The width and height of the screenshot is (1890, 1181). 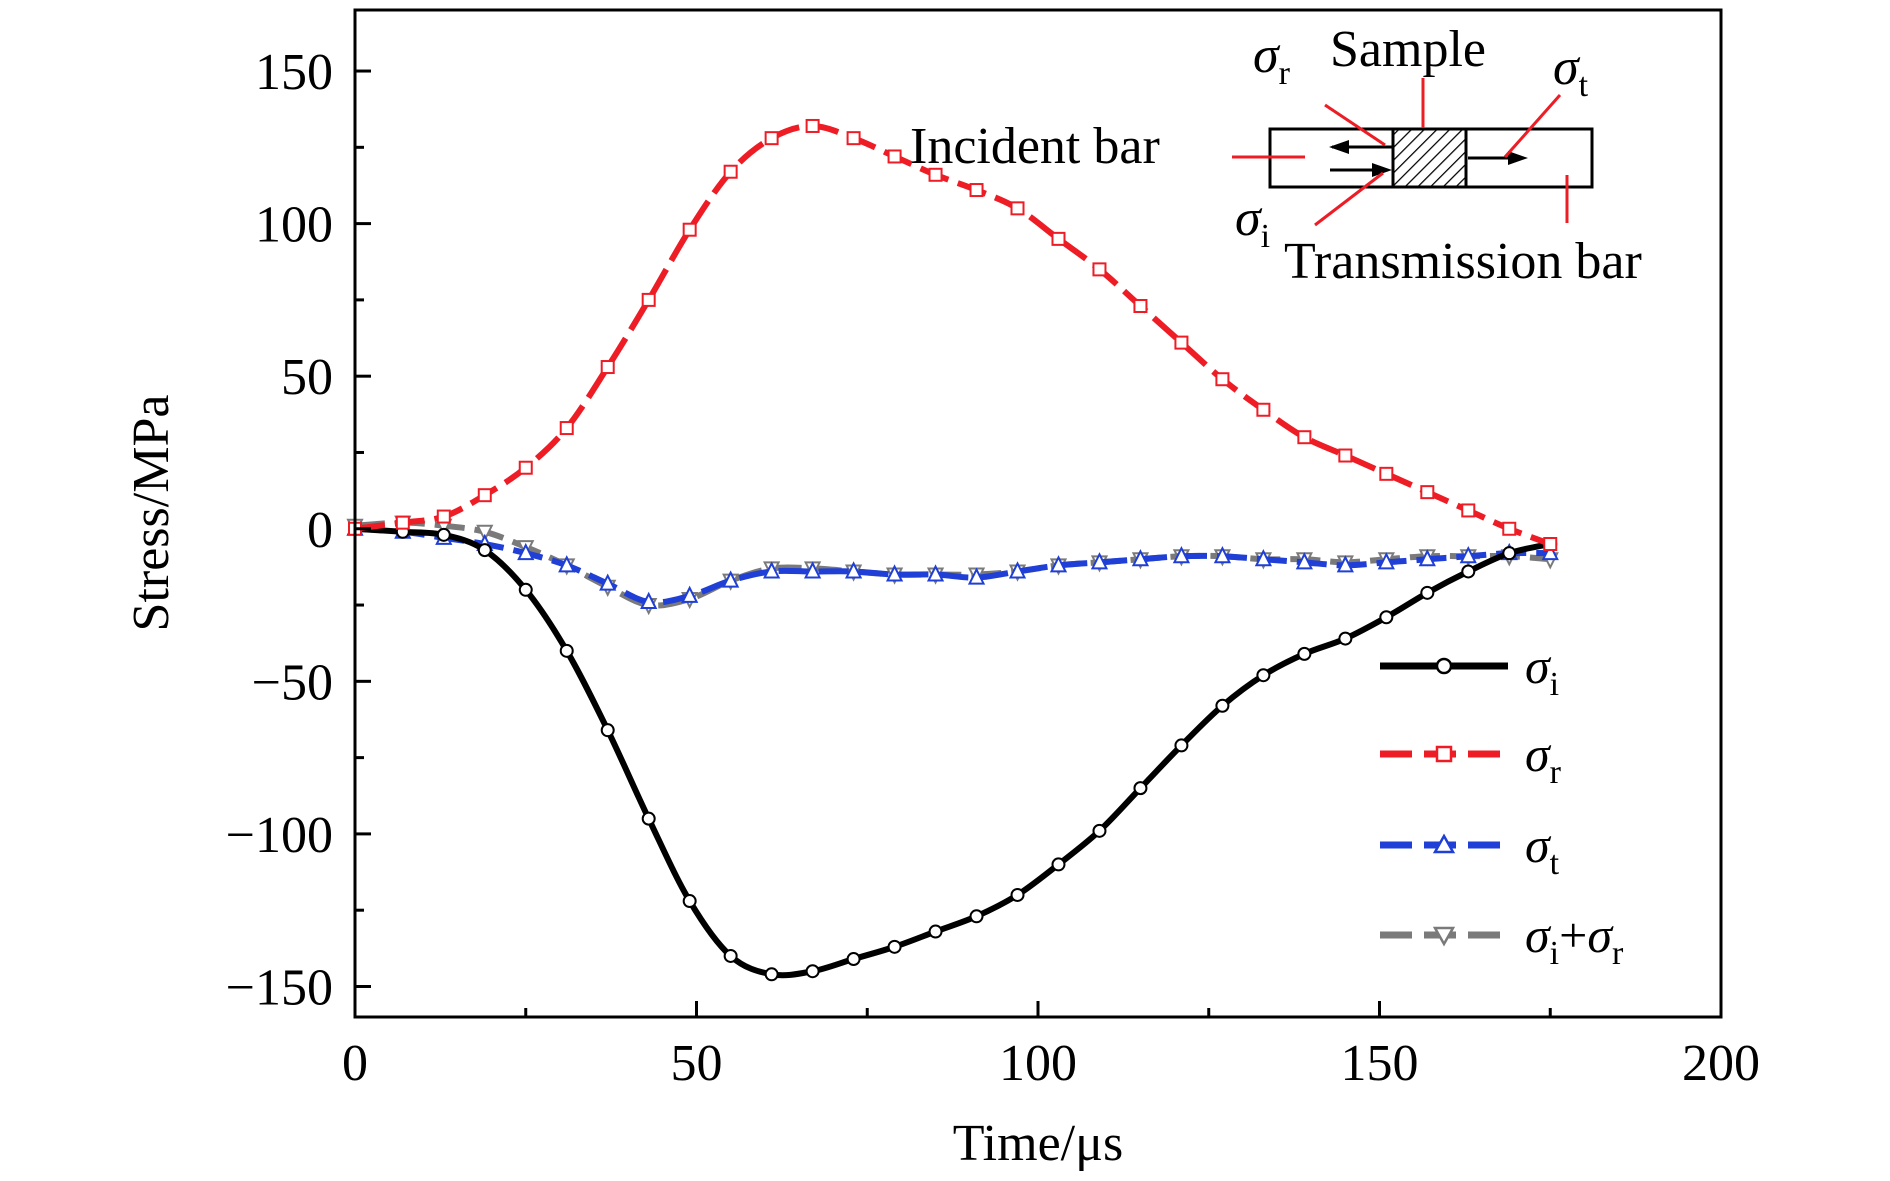 I want to click on sigma-r-label: σr, so click(x=1272, y=59).